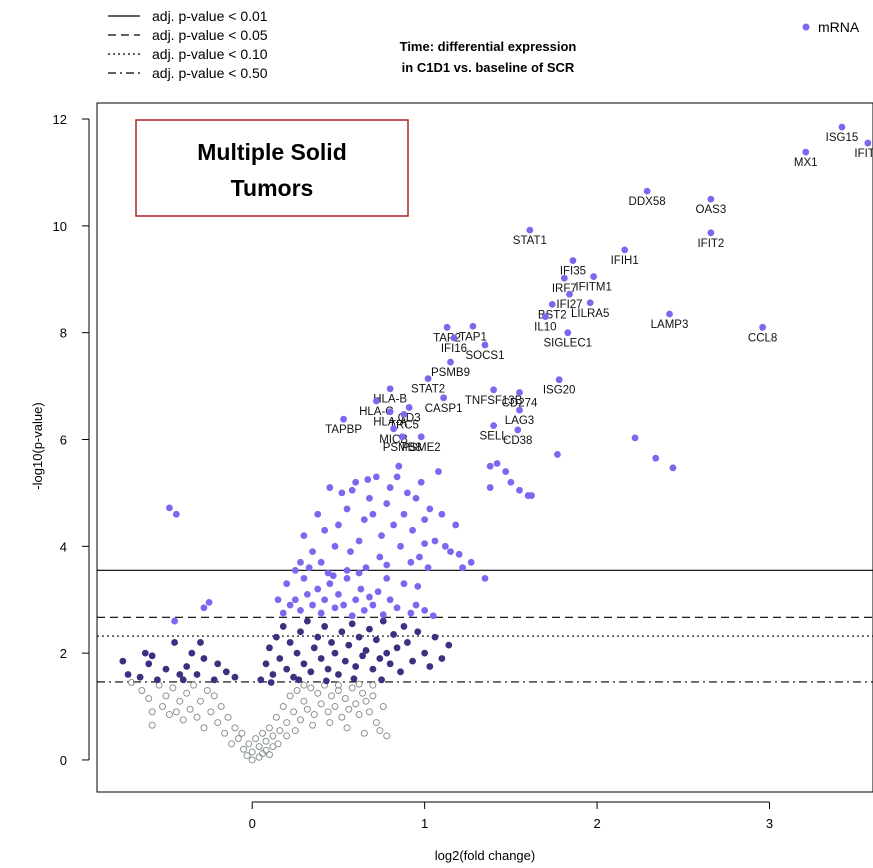 This screenshot has height=868, width=873. I want to click on gene-label: DDX58, so click(647, 202).